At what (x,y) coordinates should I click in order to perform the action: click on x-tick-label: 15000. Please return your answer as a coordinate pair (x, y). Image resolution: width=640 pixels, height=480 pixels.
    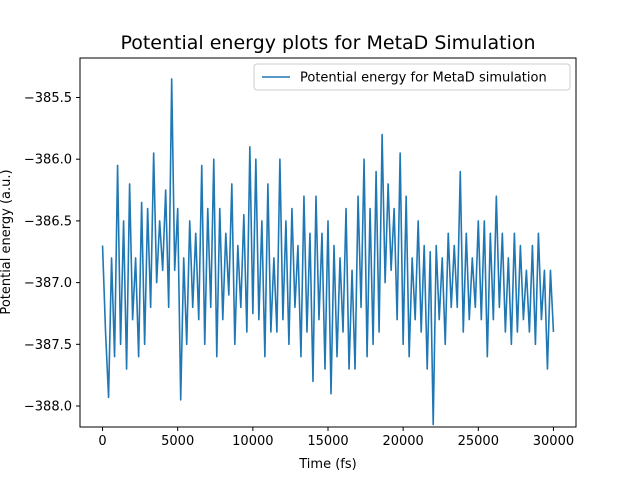
    Looking at the image, I should click on (327, 441).